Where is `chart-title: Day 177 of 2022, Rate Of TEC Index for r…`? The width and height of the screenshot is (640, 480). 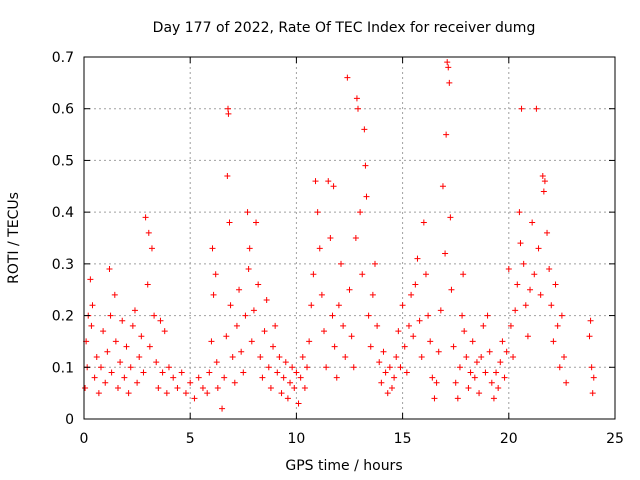
chart-title: Day 177 of 2022, Rate Of TEC Index for r… is located at coordinates (344, 28).